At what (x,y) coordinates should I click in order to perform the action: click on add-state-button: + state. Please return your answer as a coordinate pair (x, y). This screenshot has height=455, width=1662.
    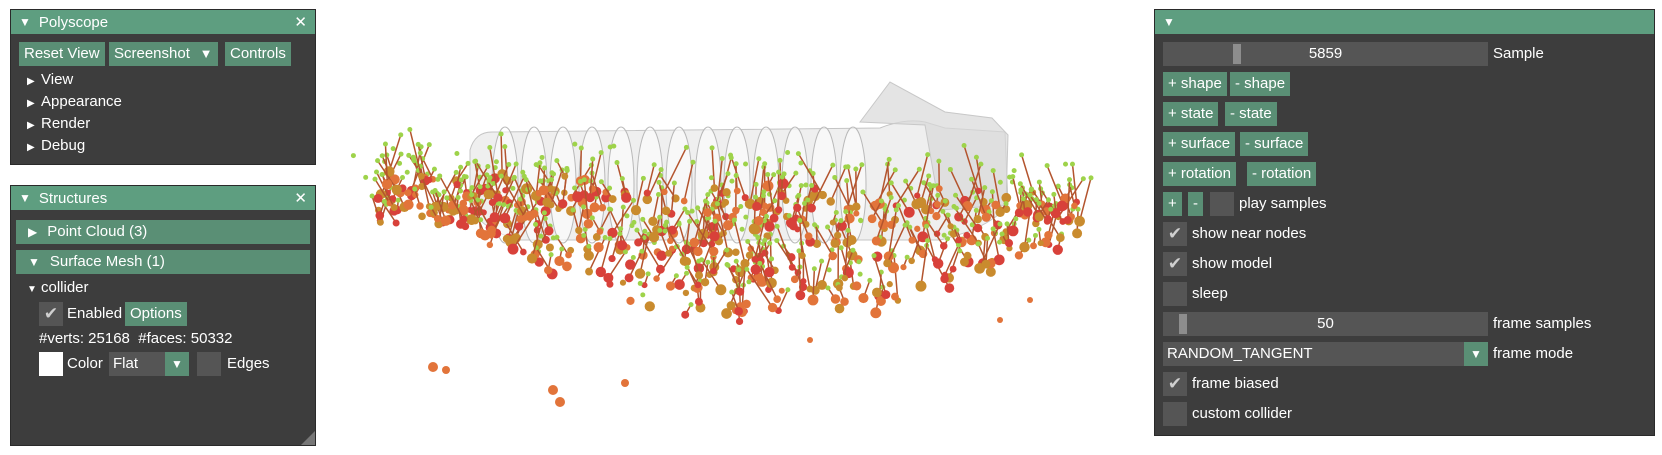
    Looking at the image, I should click on (1191, 114).